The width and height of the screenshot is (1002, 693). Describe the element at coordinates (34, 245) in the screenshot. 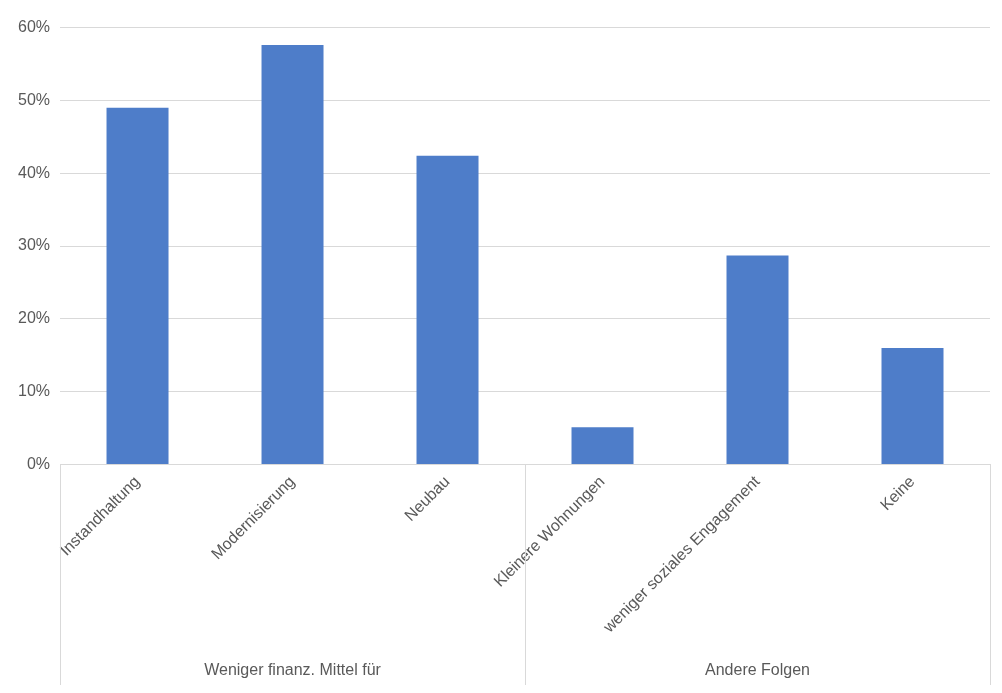

I see `y-tick-label: 30%` at that location.